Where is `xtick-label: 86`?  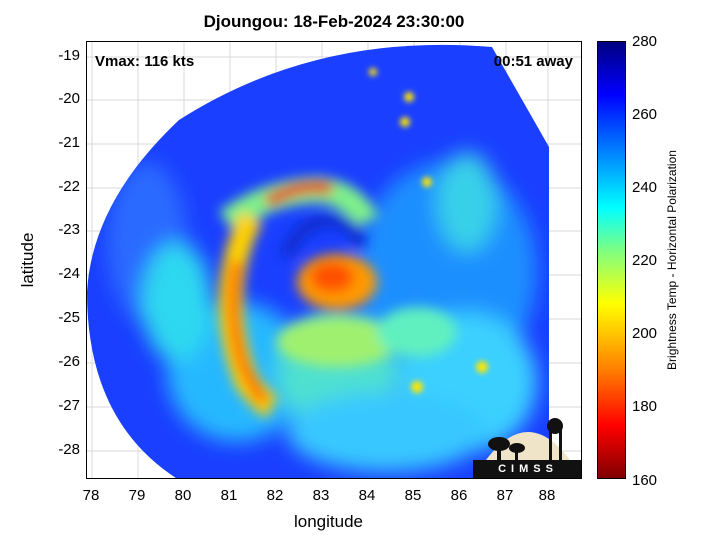
xtick-label: 86 is located at coordinates (459, 495).